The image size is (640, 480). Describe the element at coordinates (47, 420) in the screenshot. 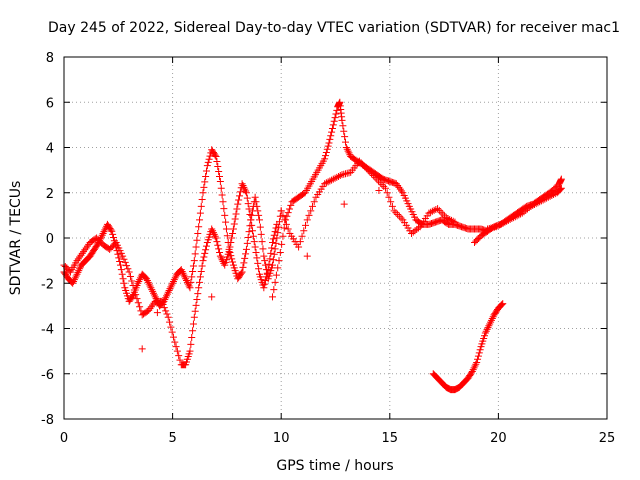

I see `y-tick-label: -8` at that location.